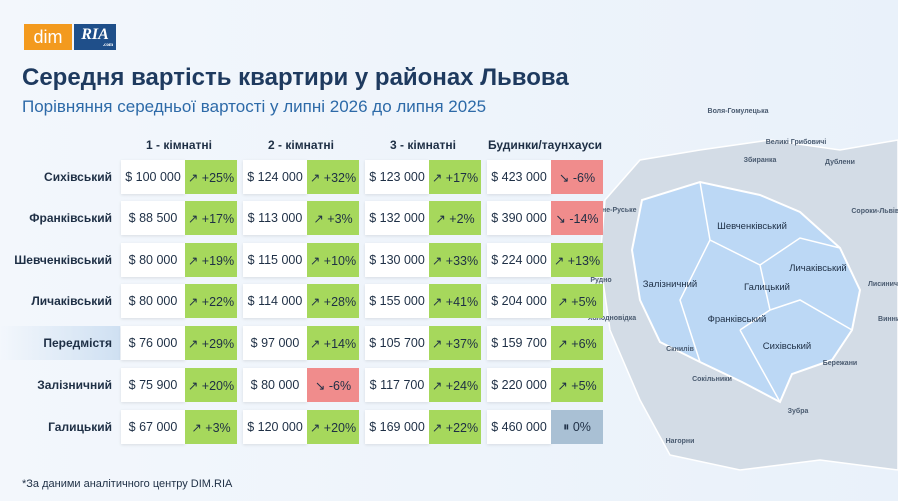 The image size is (898, 501). I want to click on place-label: Рясне-Руське, so click(613, 210).